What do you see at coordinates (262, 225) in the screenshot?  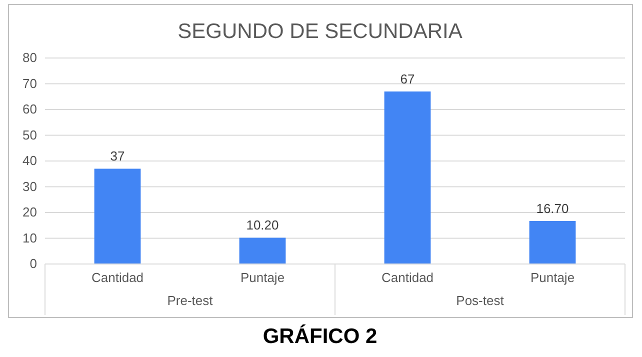 I see `data-label: 10.20` at bounding box center [262, 225].